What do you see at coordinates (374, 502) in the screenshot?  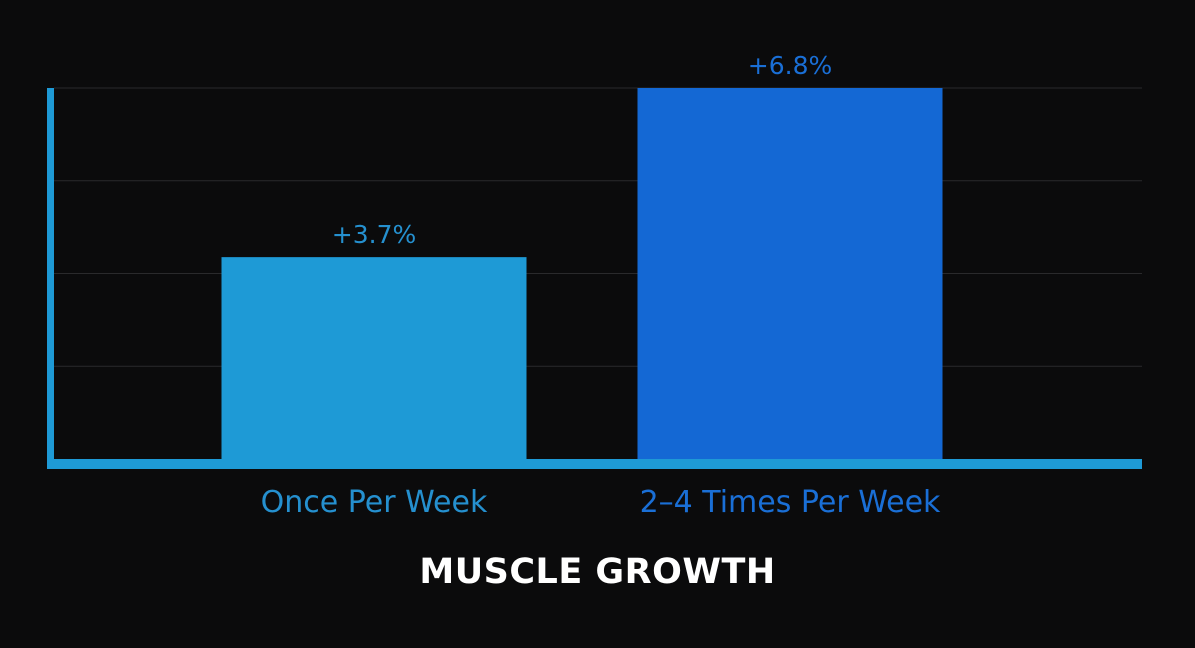 I see `category-label-1: Once Per Week` at bounding box center [374, 502].